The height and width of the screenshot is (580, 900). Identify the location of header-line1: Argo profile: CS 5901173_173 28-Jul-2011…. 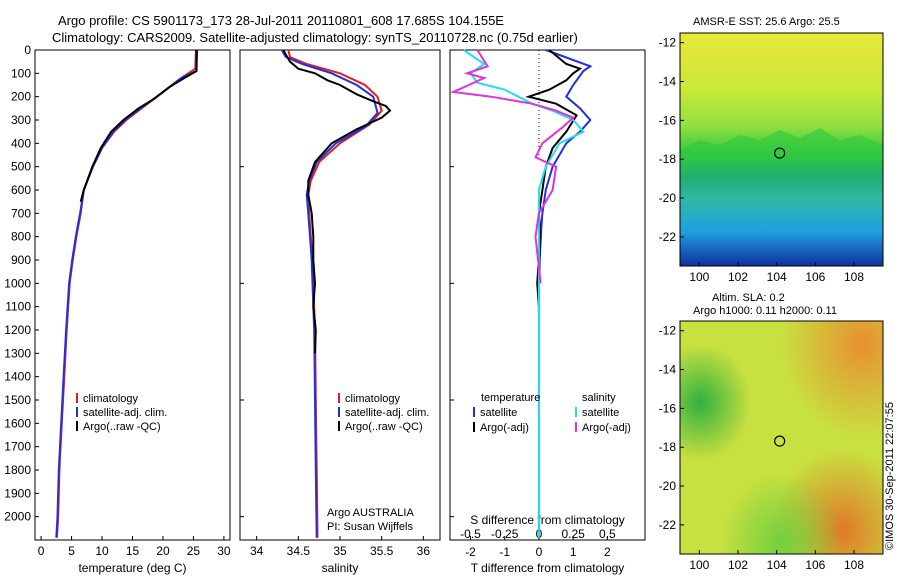
(281, 20).